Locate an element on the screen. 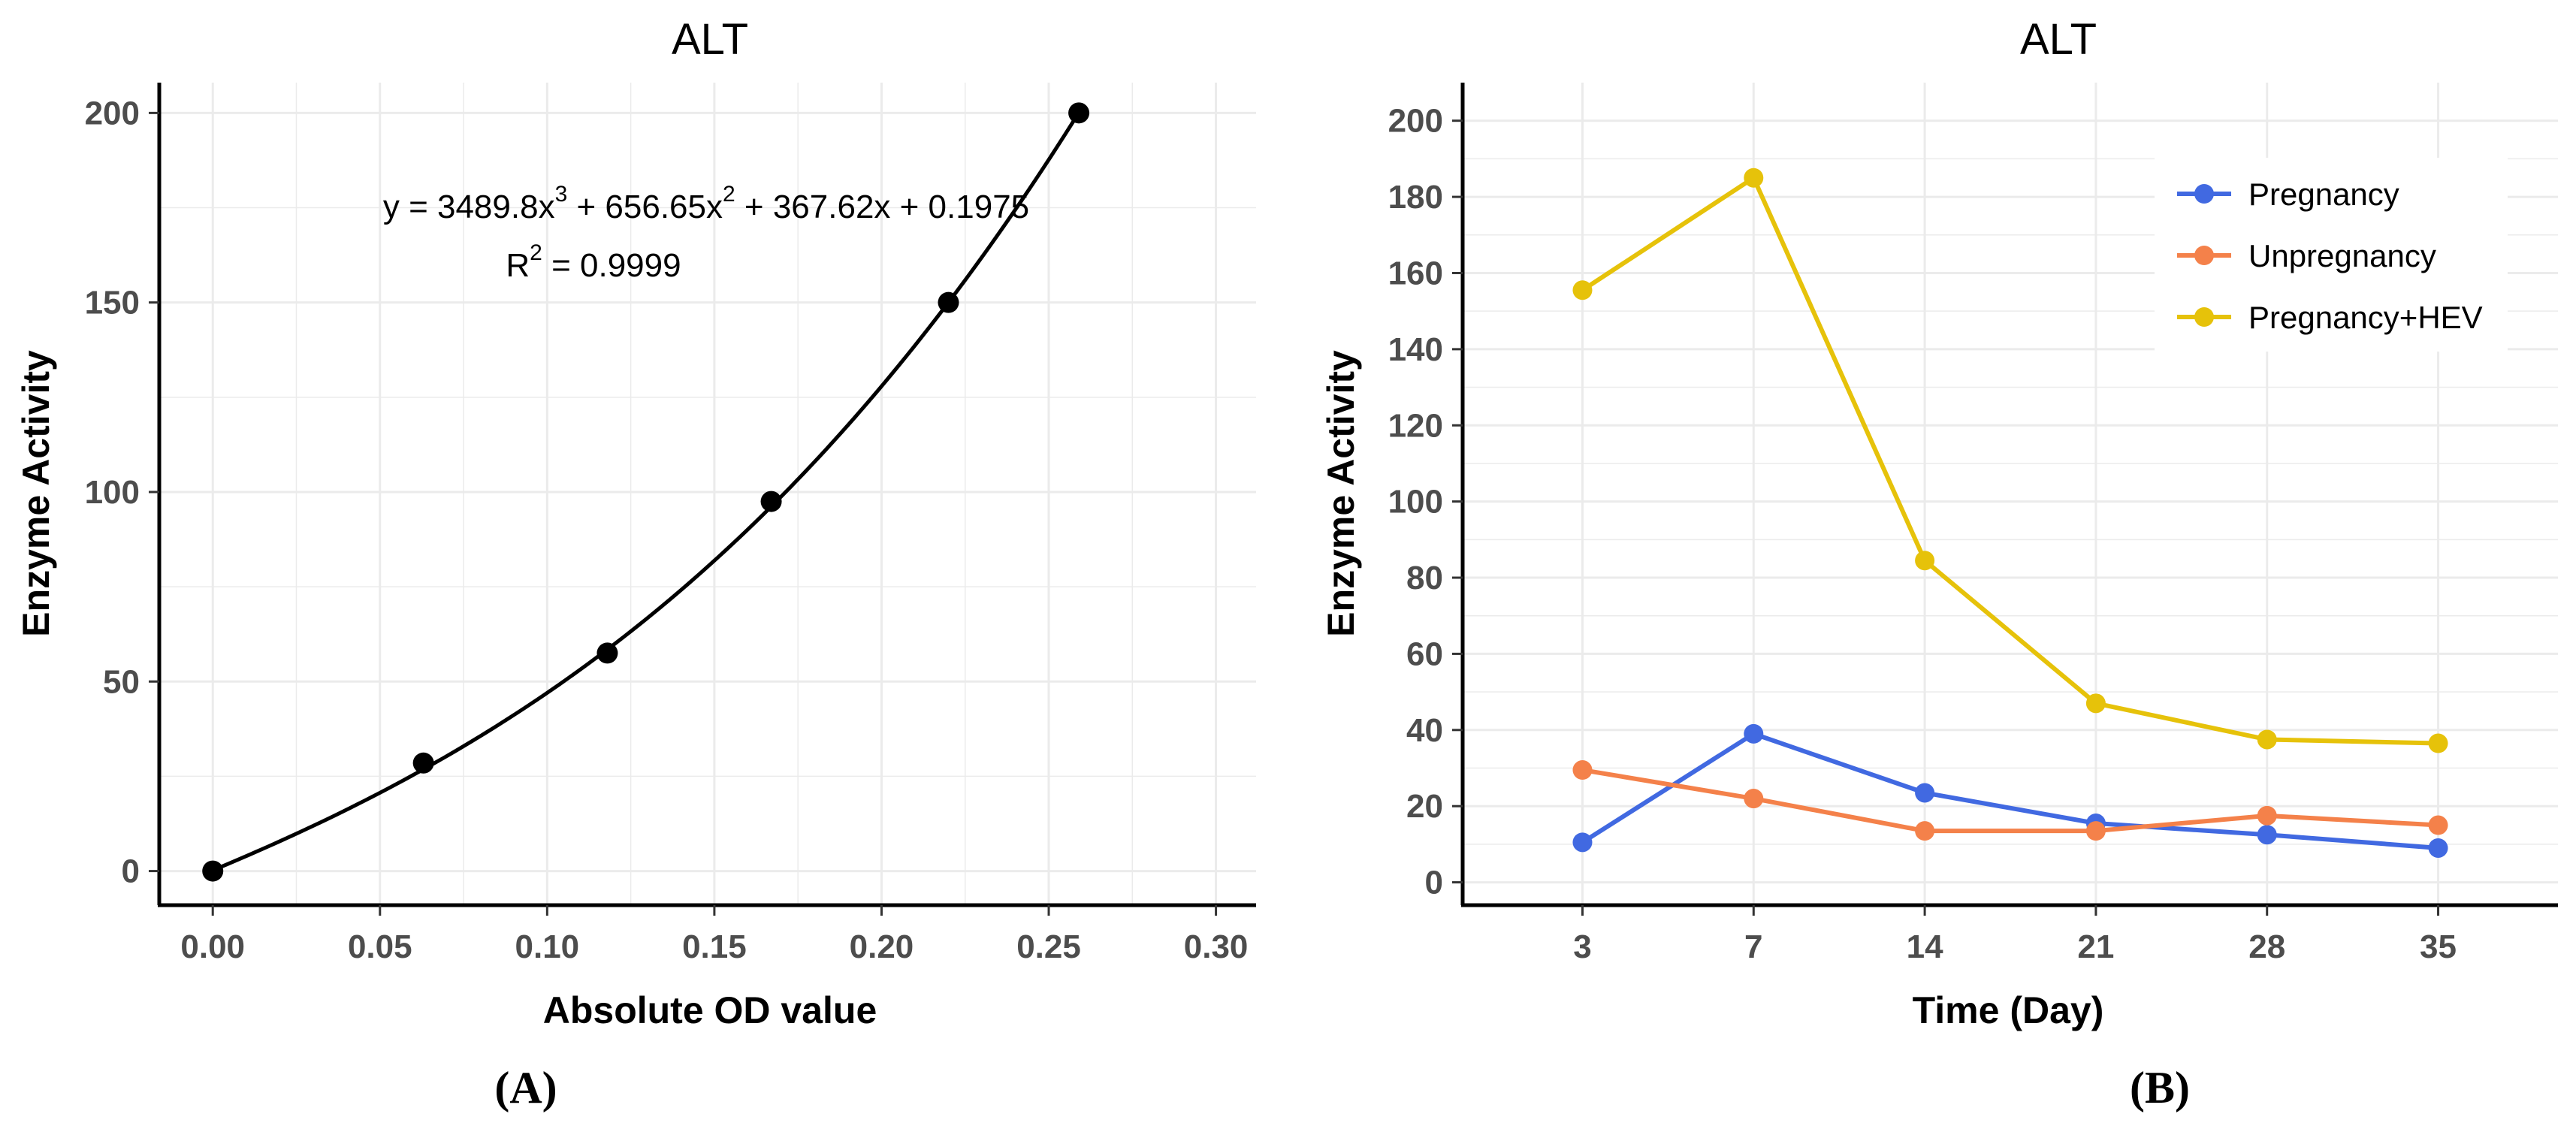 This screenshot has height=1123, width=2576. equation-part-3: + 367.62x + 0.1975 is located at coordinates (882, 207).